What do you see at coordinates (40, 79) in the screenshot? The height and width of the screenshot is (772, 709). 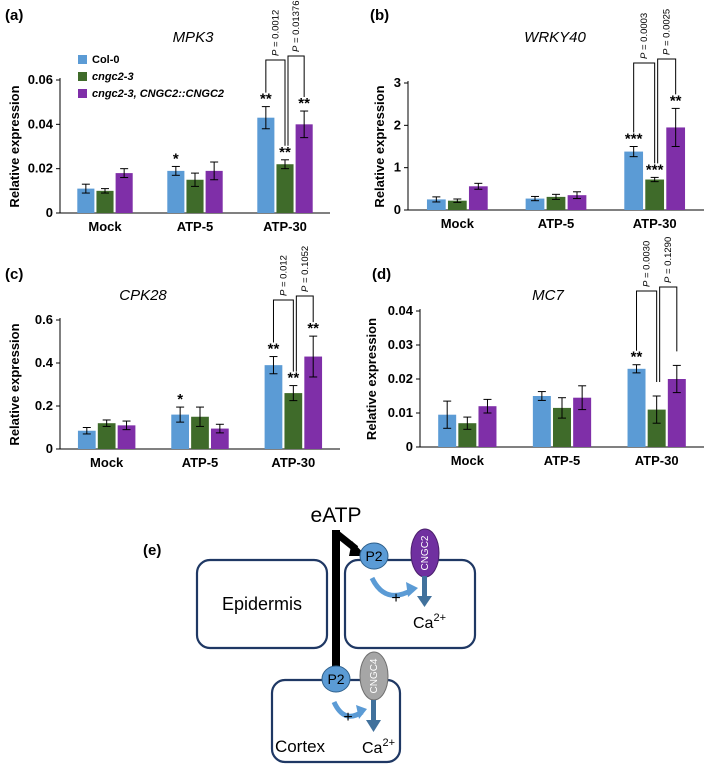 I see `y-tick-label: 0.06` at bounding box center [40, 79].